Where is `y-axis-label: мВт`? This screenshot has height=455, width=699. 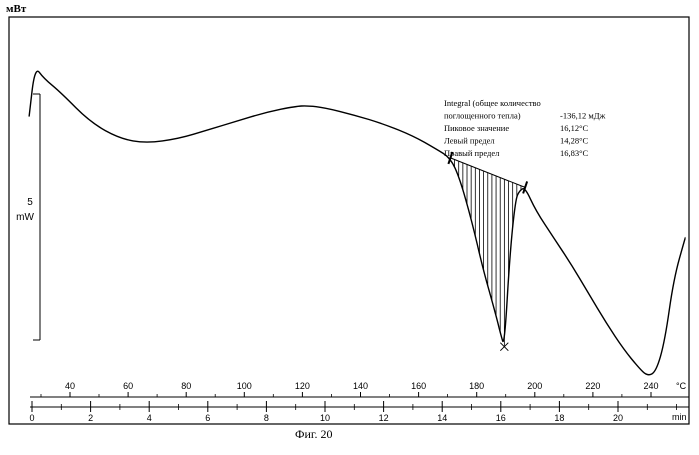 y-axis-label: мВт is located at coordinates (16, 9).